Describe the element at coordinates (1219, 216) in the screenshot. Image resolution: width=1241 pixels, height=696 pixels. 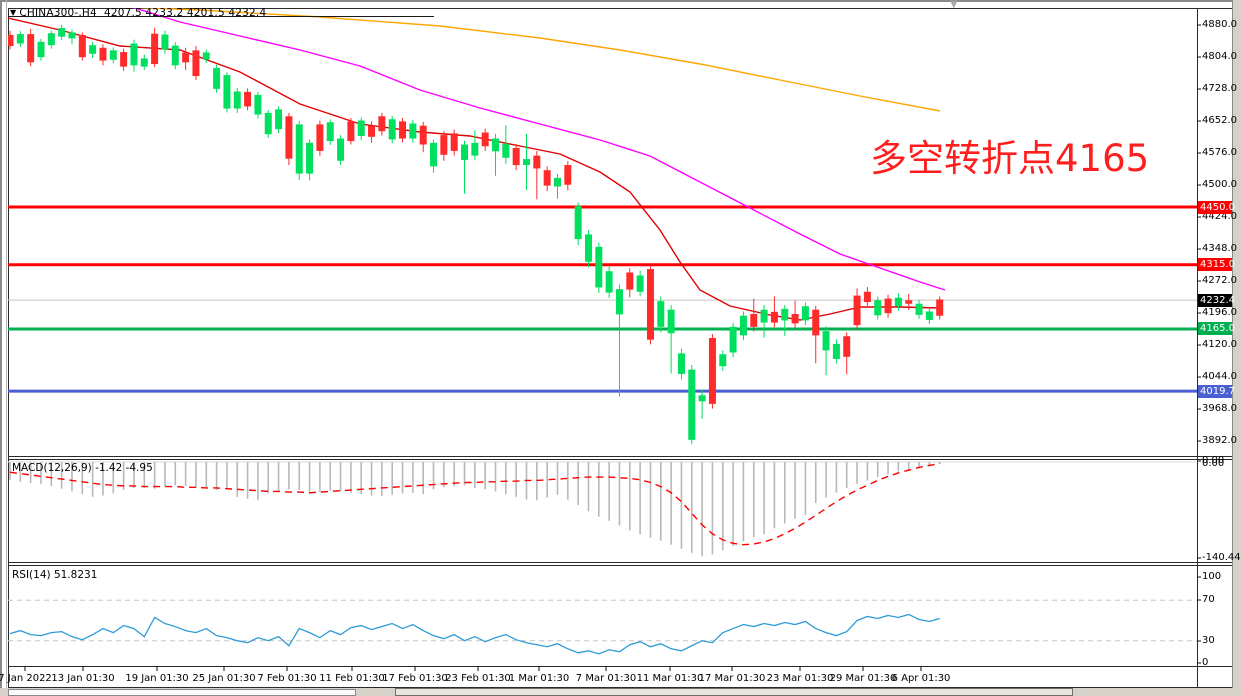
I see `price-tick-label: 4424.0` at that location.